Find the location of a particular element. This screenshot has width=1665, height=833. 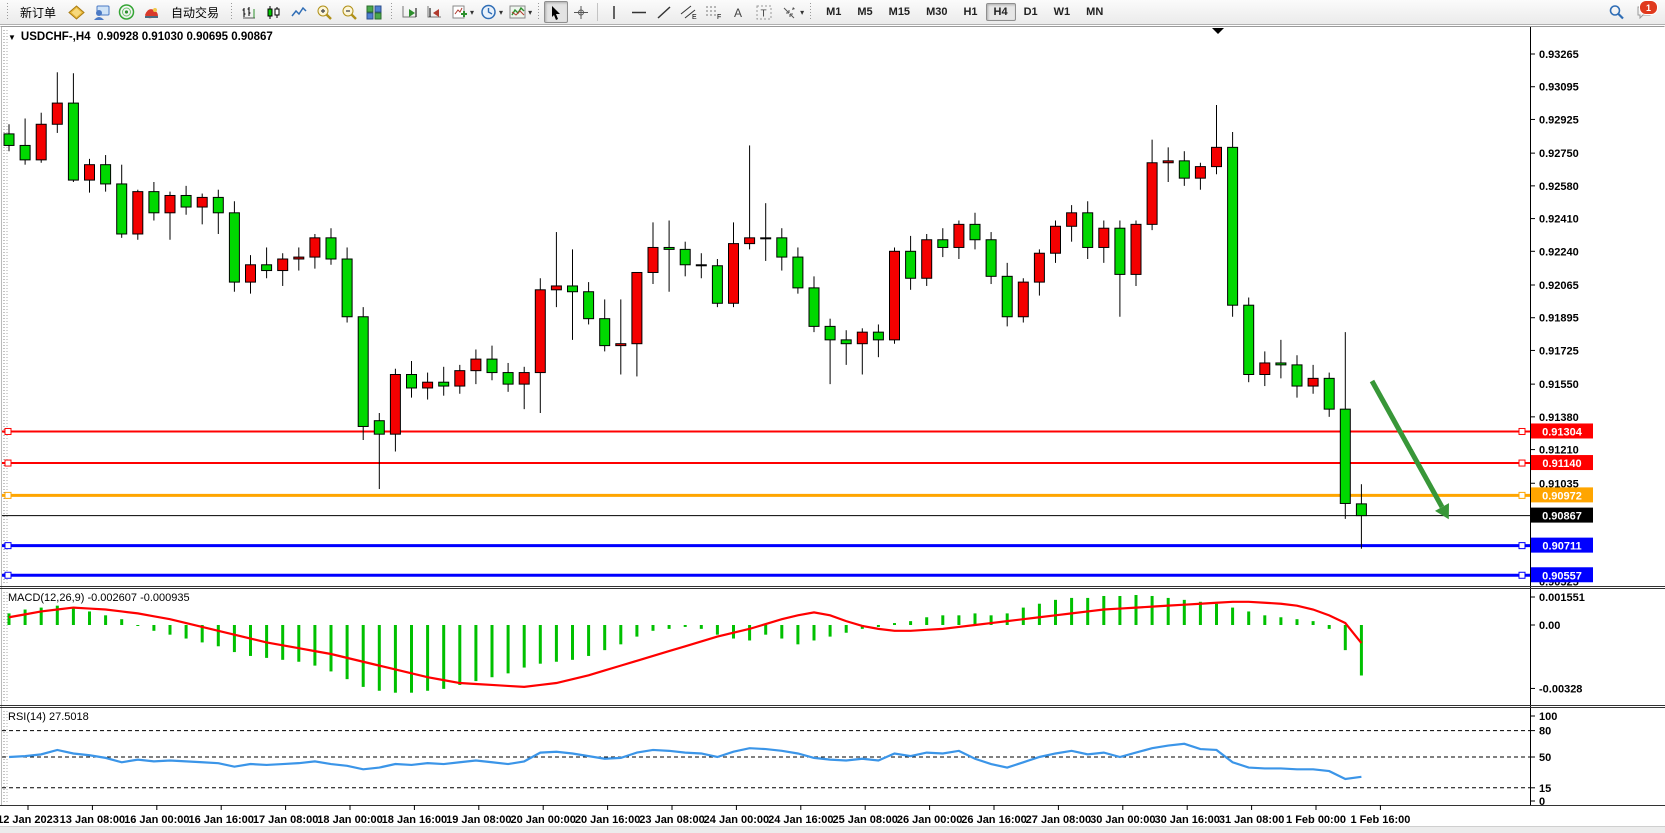

horizontal-line-tool-icon is located at coordinates (639, 12).